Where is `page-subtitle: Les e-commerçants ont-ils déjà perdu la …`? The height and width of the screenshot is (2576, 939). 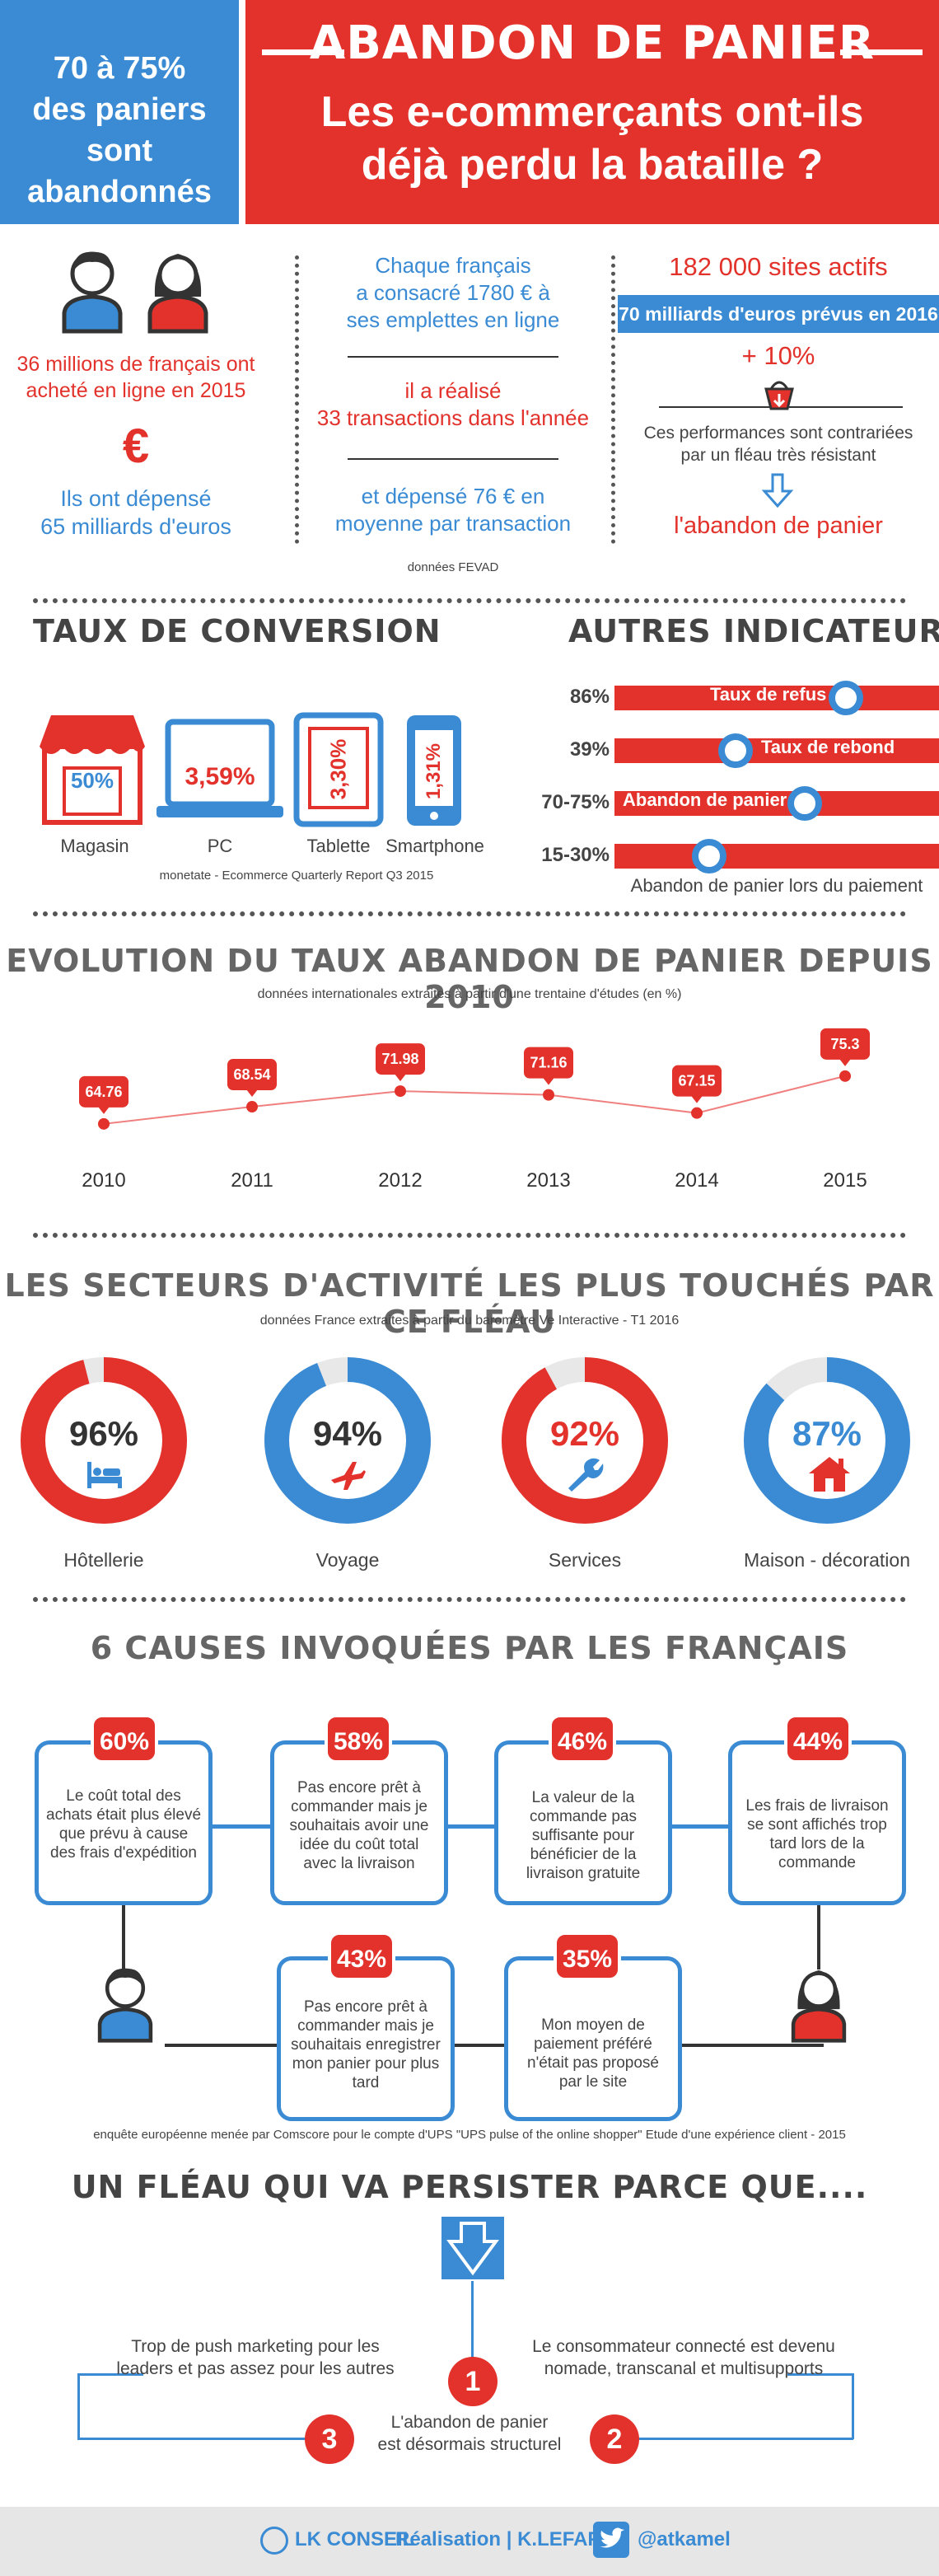 page-subtitle: Les e-commerçants ont-ils déjà perdu la … is located at coordinates (592, 138).